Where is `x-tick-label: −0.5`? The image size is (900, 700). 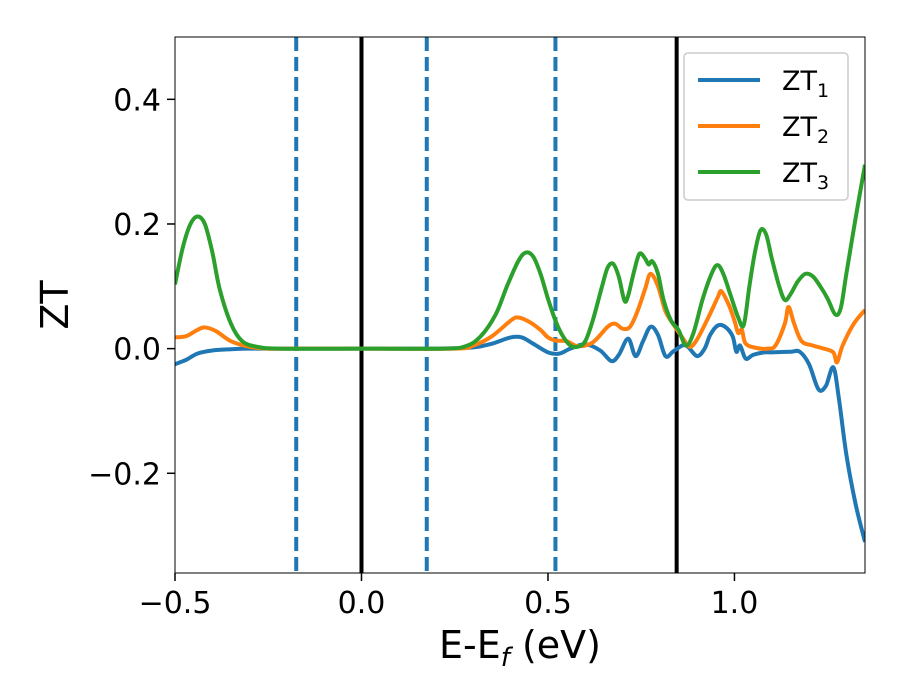
x-tick-label: −0.5 is located at coordinates (175, 603).